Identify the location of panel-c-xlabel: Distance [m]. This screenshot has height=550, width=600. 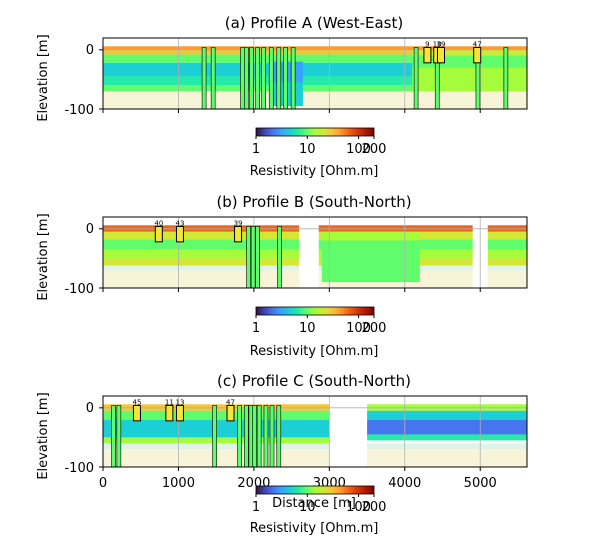
(314, 503).